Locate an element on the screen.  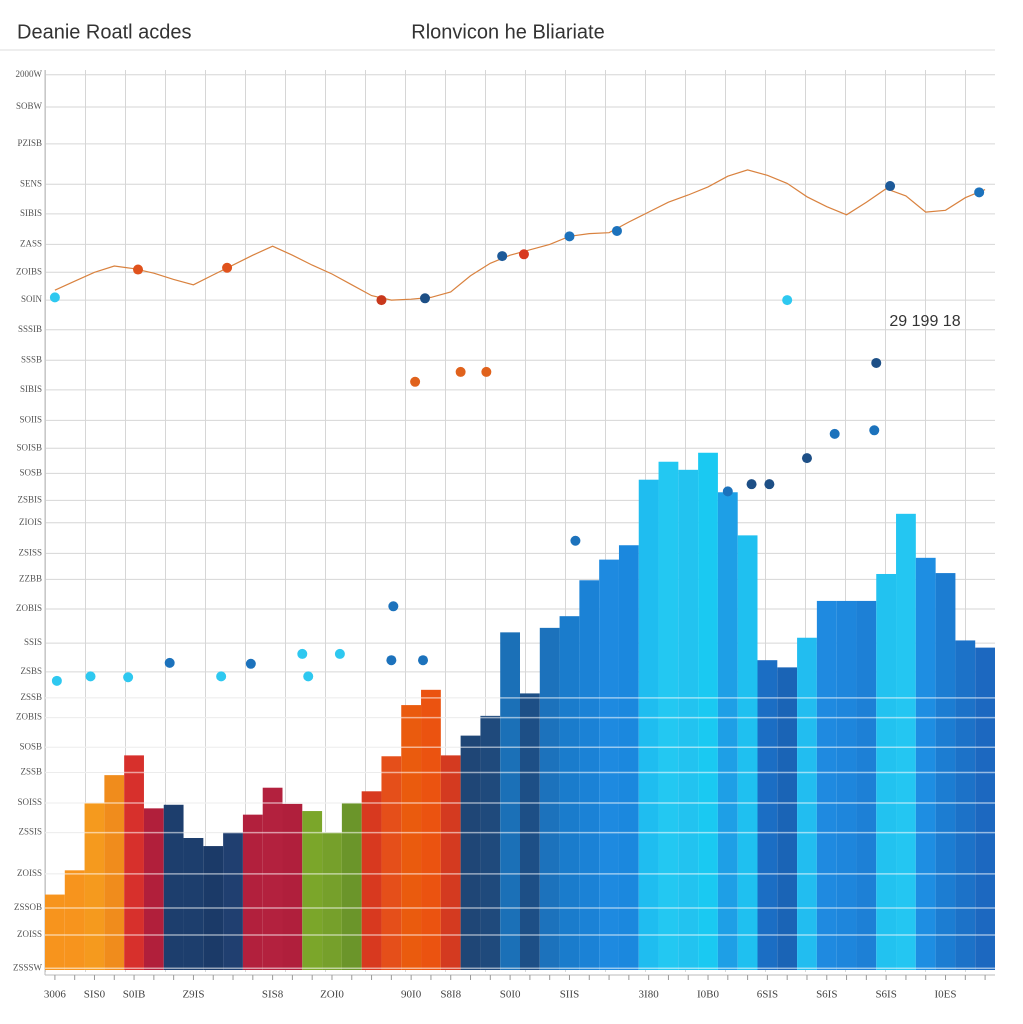
y-tick-label: SOISS is located at coordinates (29, 802).